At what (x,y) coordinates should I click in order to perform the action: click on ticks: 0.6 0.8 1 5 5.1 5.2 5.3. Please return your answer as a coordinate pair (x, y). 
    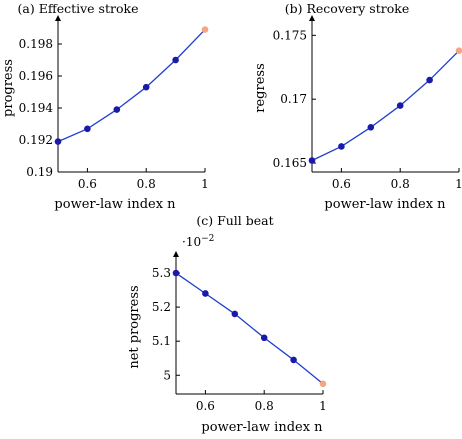
    Looking at the image, I should click on (239, 339).